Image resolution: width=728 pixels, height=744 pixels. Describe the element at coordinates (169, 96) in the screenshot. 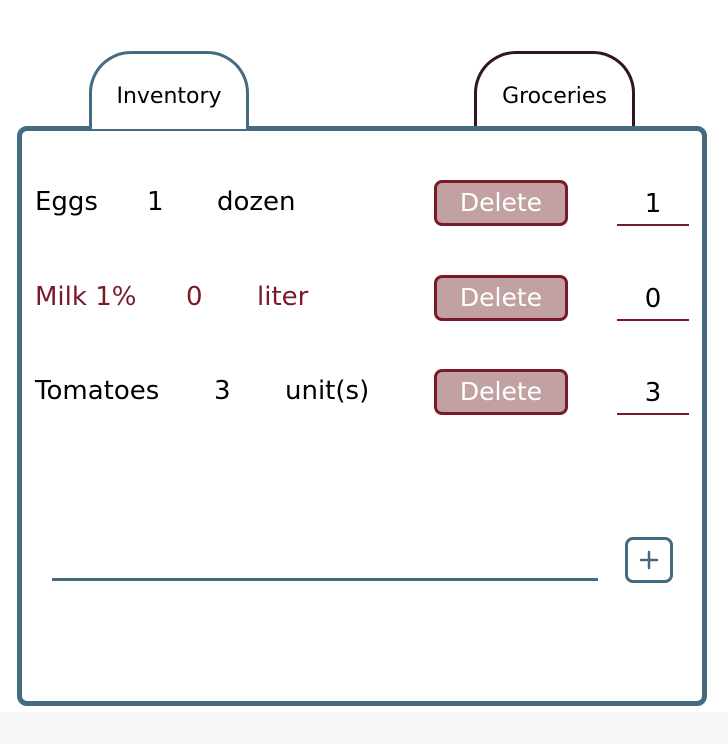

I see `tab-inventory-label: Inventory` at that location.